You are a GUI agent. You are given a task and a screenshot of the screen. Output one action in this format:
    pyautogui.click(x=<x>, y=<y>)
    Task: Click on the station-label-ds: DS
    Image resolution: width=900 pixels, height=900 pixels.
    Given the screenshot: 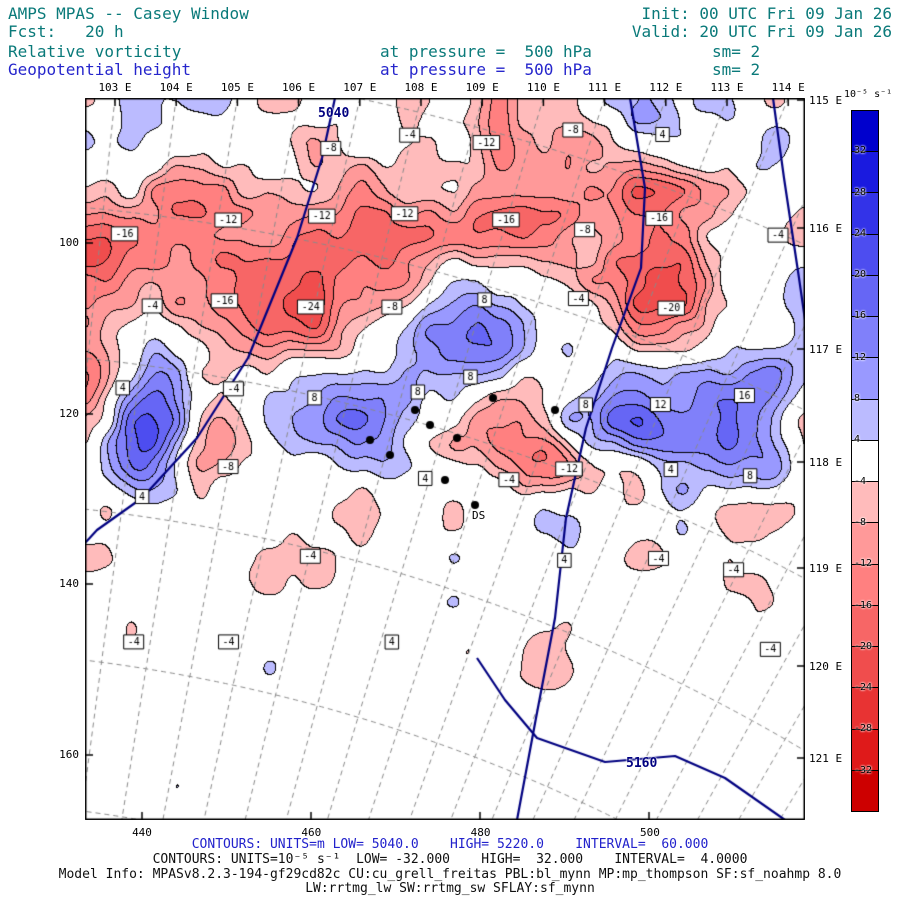 What is the action you would take?
    pyautogui.click(x=479, y=515)
    